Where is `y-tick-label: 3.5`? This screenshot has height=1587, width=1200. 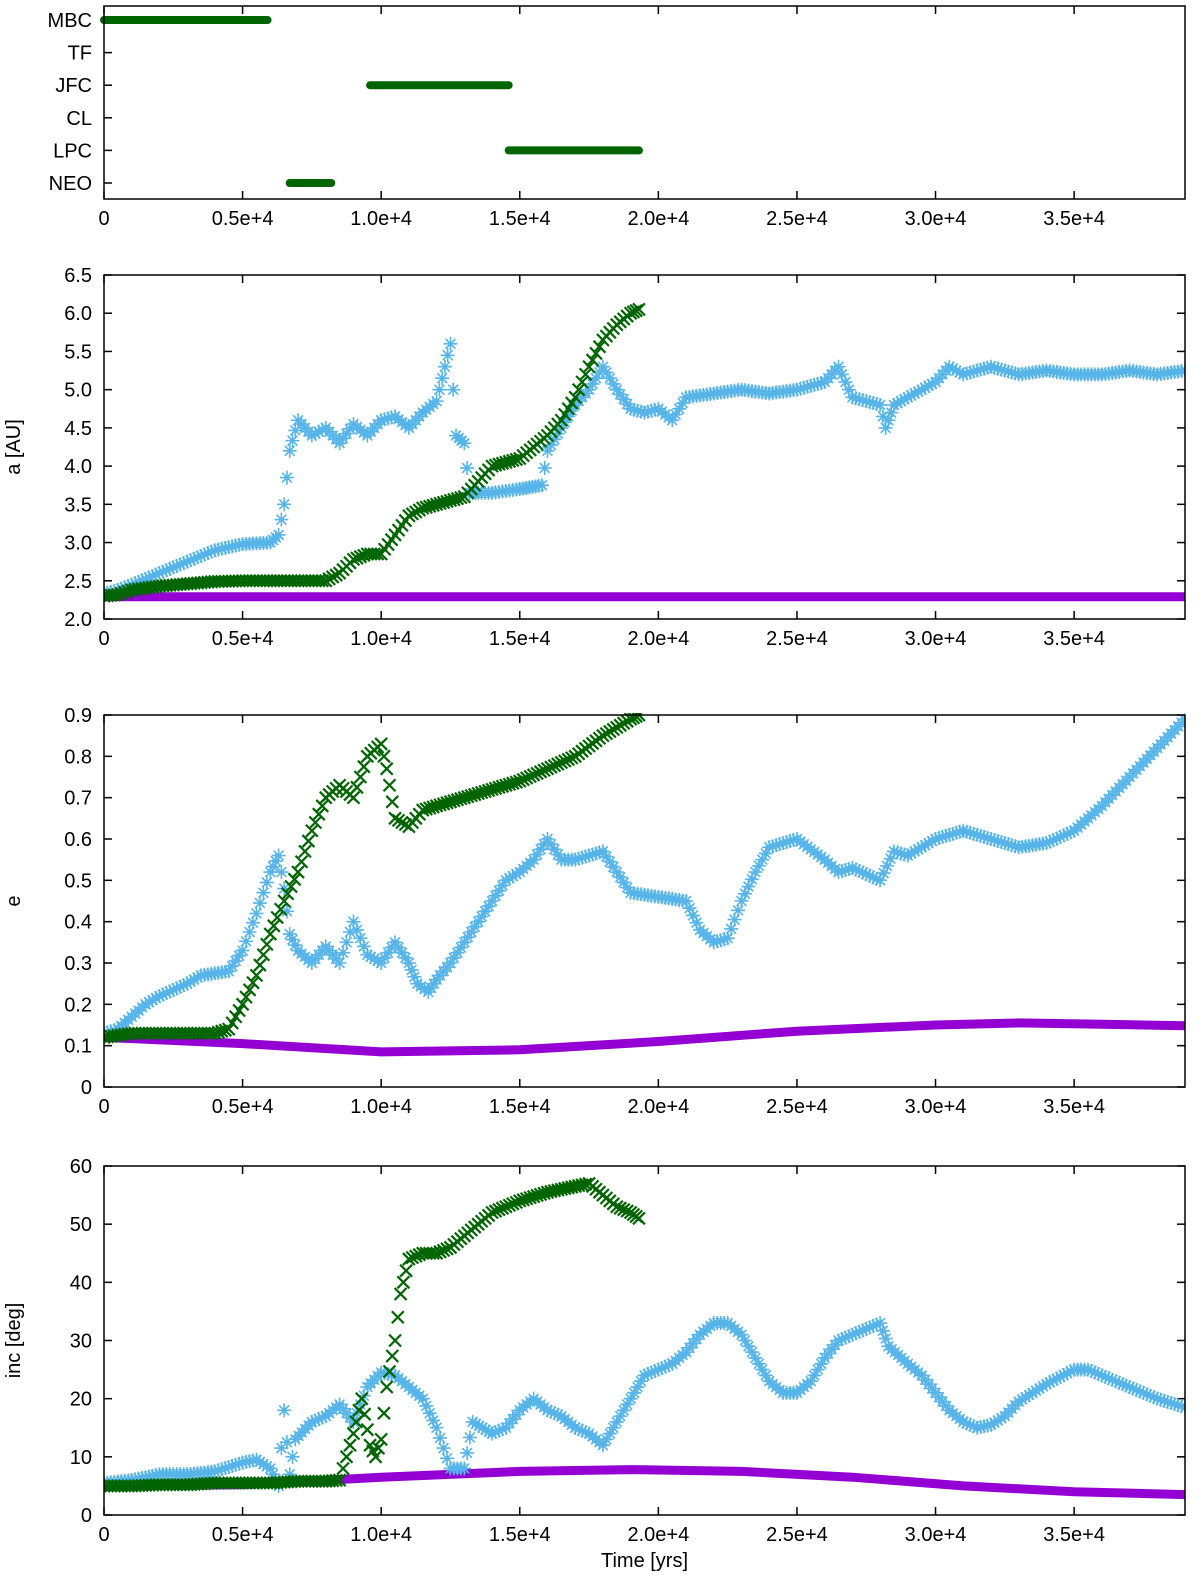 y-tick-label: 3.5 is located at coordinates (78, 505).